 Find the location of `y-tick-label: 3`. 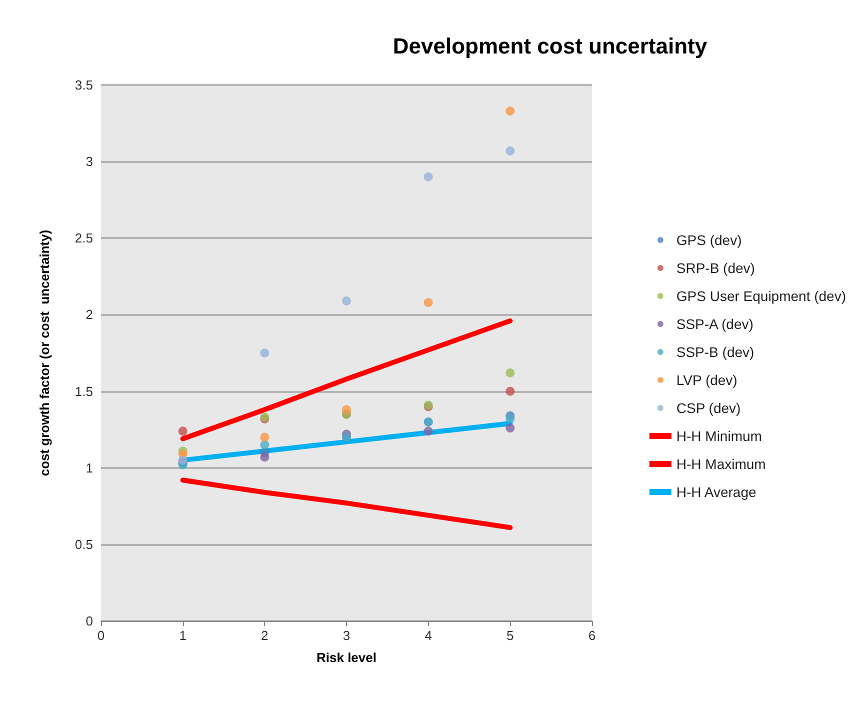

y-tick-label: 3 is located at coordinates (89, 162).